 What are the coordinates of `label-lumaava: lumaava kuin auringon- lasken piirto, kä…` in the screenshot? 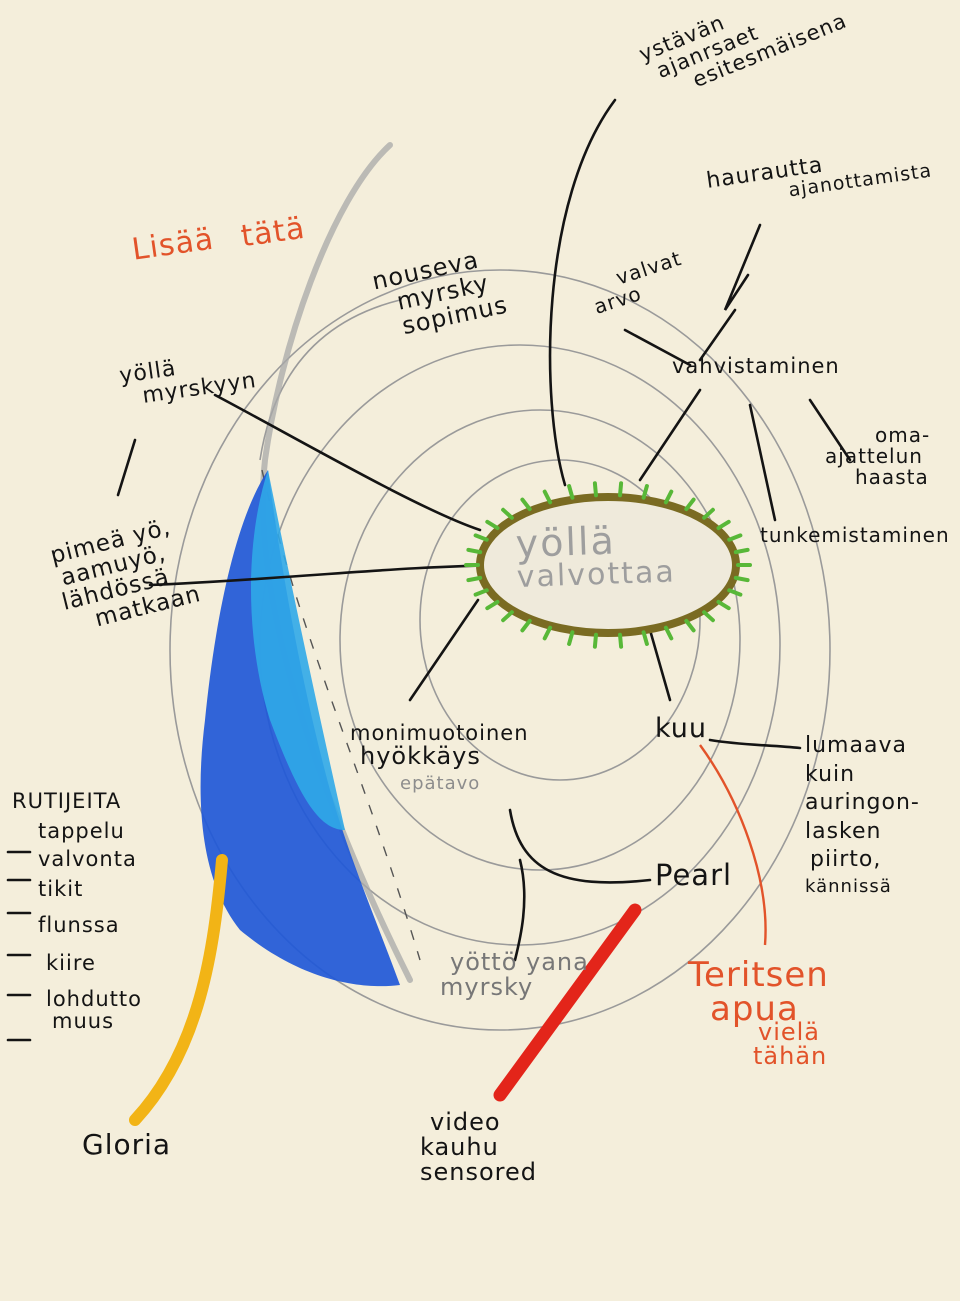 It's located at (862, 815).